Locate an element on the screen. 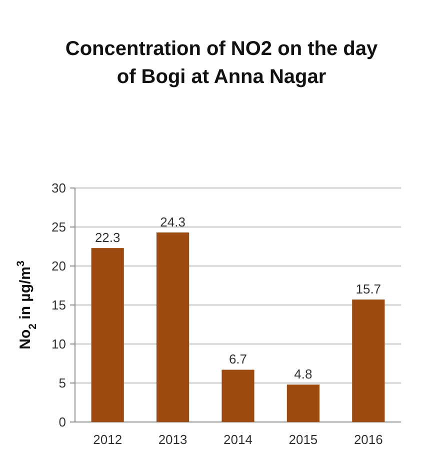  y-tick-label: 10 is located at coordinates (59, 344).